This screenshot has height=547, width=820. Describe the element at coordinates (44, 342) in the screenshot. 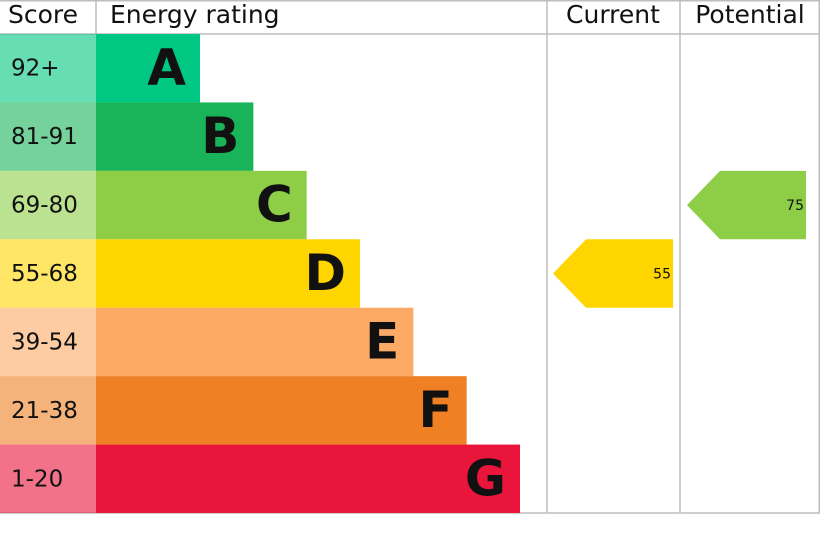

I see `score-label: 39-54` at that location.